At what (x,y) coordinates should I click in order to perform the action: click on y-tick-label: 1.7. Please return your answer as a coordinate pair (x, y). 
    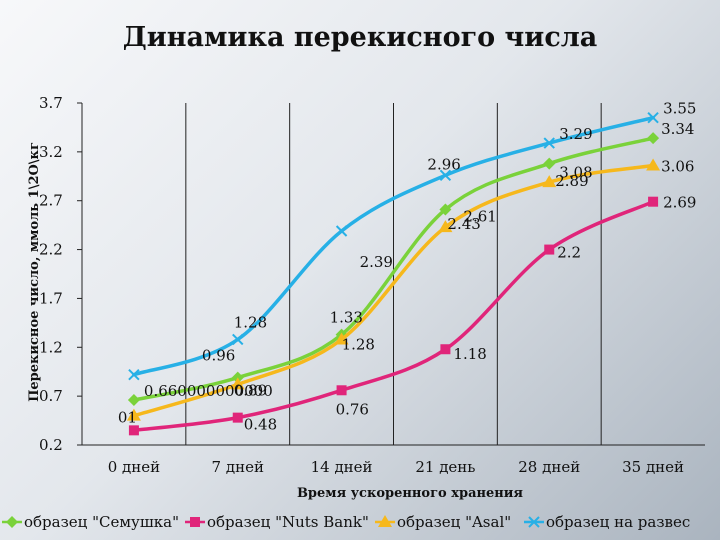
    Looking at the image, I should click on (51, 298).